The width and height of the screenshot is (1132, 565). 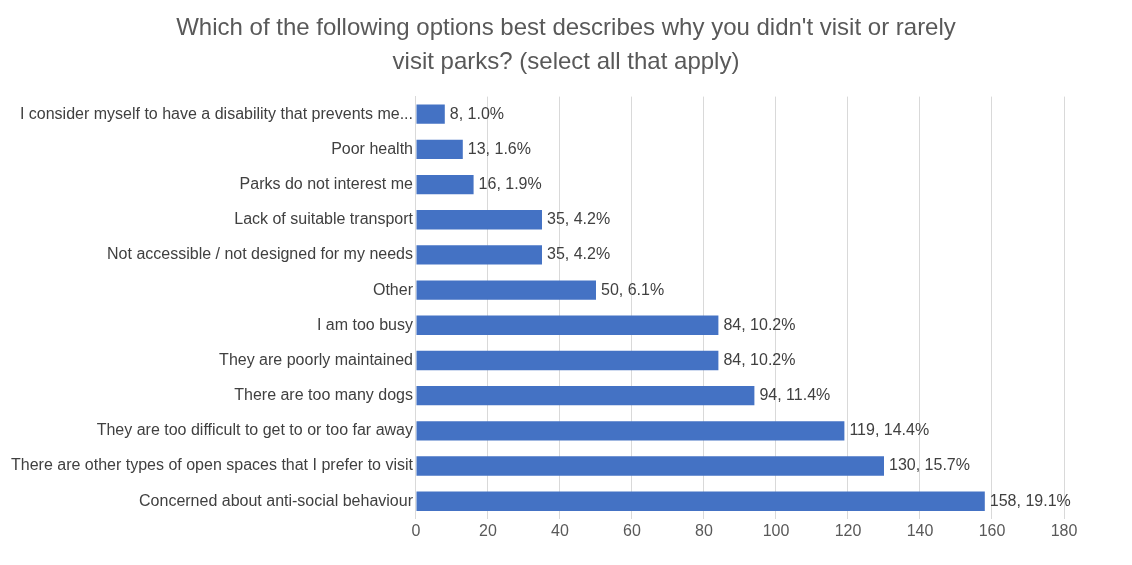 What do you see at coordinates (920, 530) in the screenshot?
I see `x-tick-label: 140` at bounding box center [920, 530].